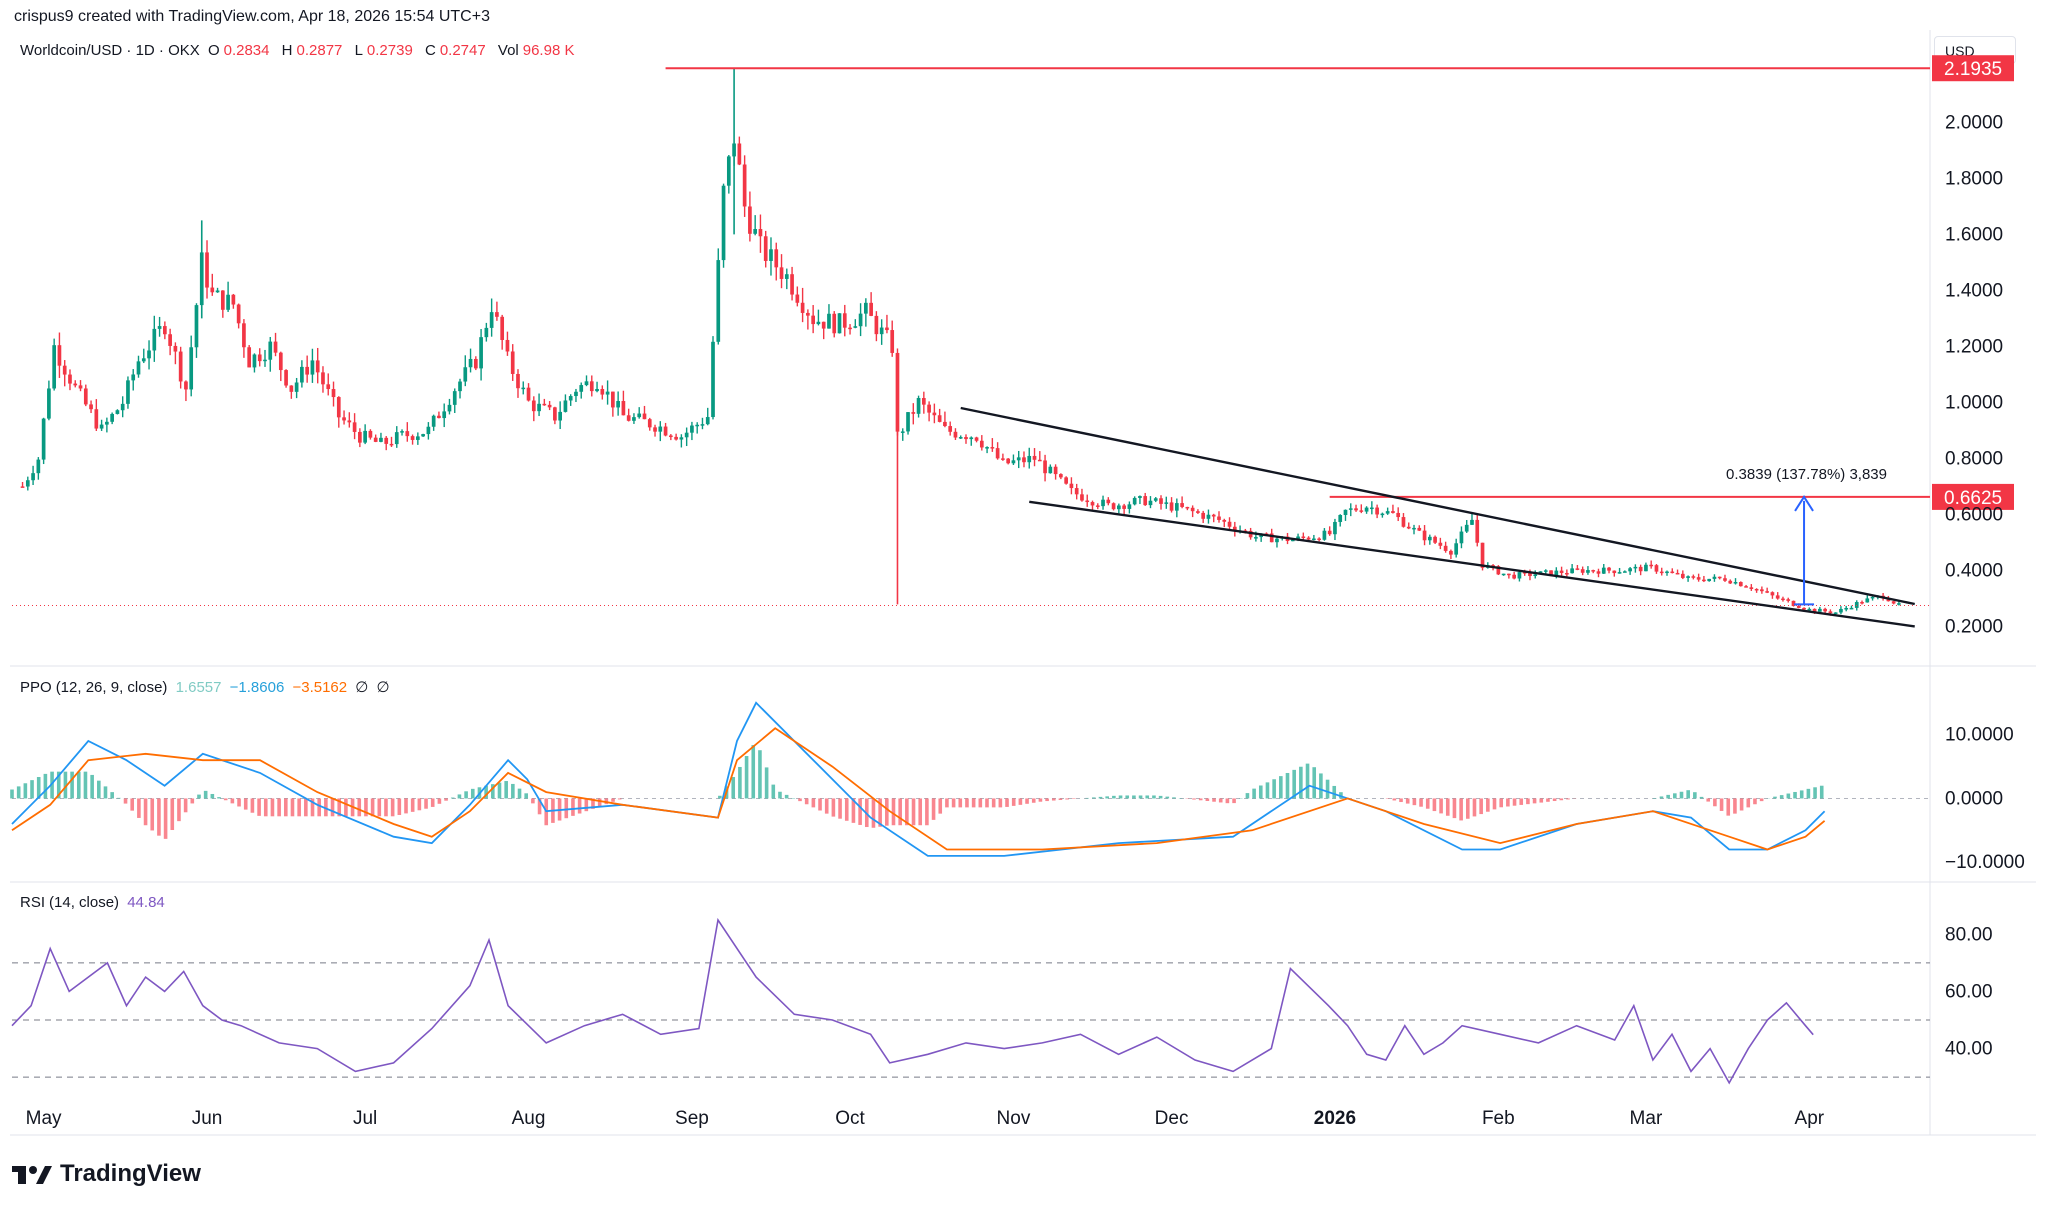  What do you see at coordinates (1974, 458) in the screenshot?
I see `price-tick-label: 0.8000` at bounding box center [1974, 458].